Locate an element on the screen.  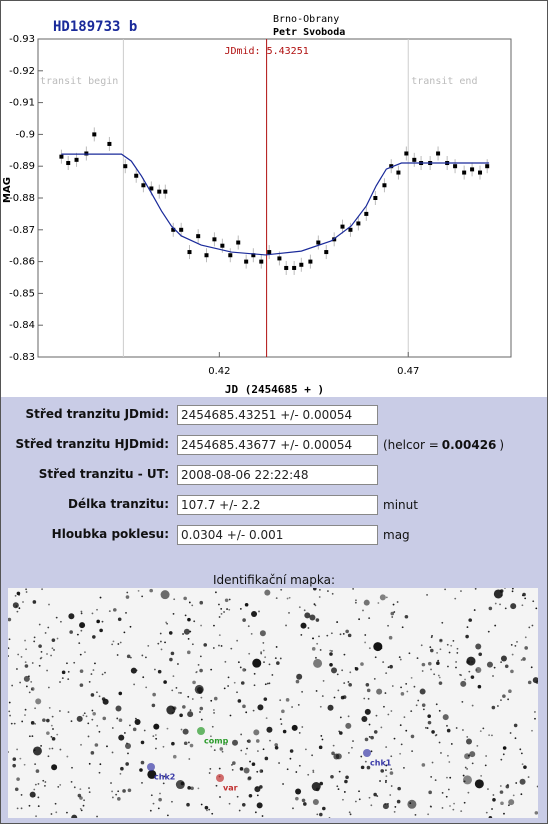
map-marker-label: comp is located at coordinates (216, 741).